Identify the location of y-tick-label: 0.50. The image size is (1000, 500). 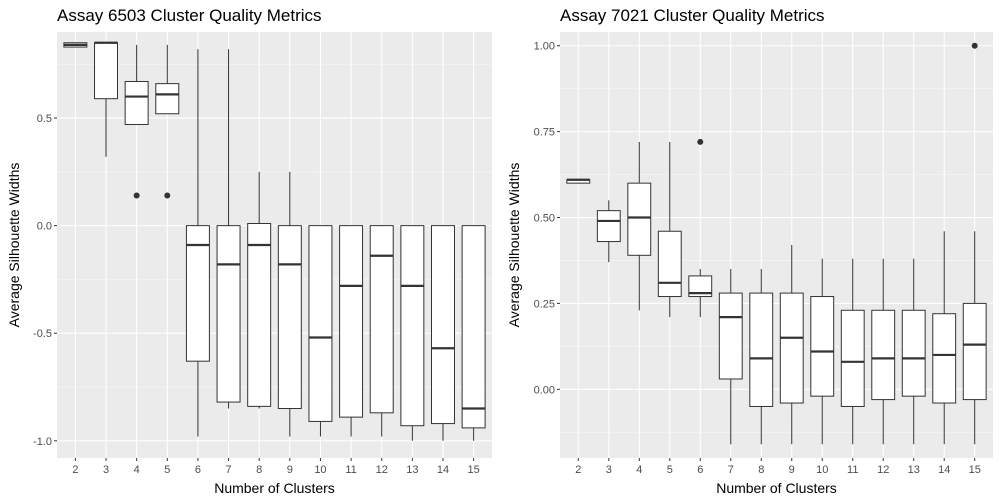
(544, 219).